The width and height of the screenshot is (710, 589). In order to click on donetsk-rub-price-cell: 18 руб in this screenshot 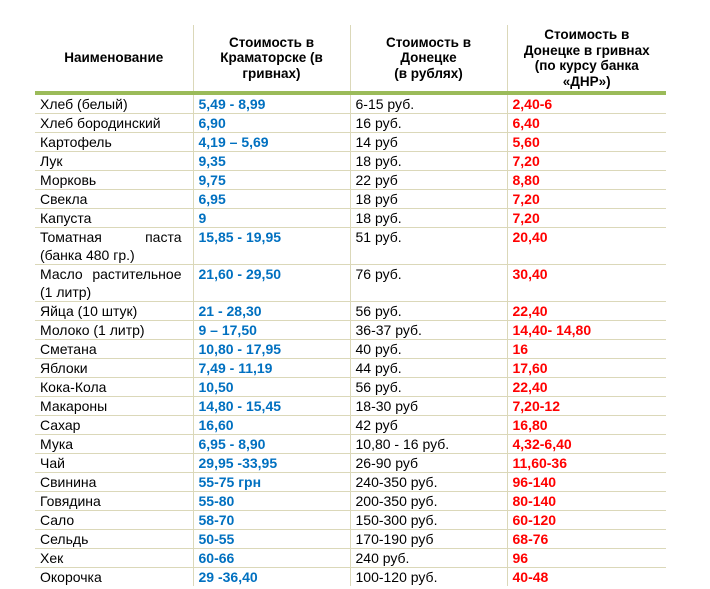, I will do `click(429, 199)`.